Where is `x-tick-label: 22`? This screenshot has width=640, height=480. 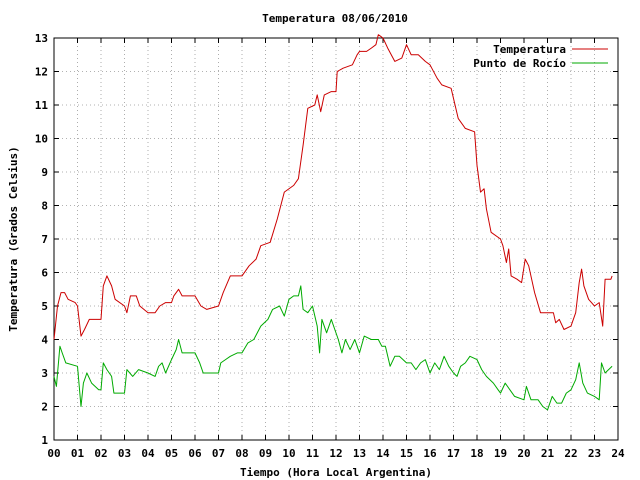 x-tick-label: 22 is located at coordinates (570, 453).